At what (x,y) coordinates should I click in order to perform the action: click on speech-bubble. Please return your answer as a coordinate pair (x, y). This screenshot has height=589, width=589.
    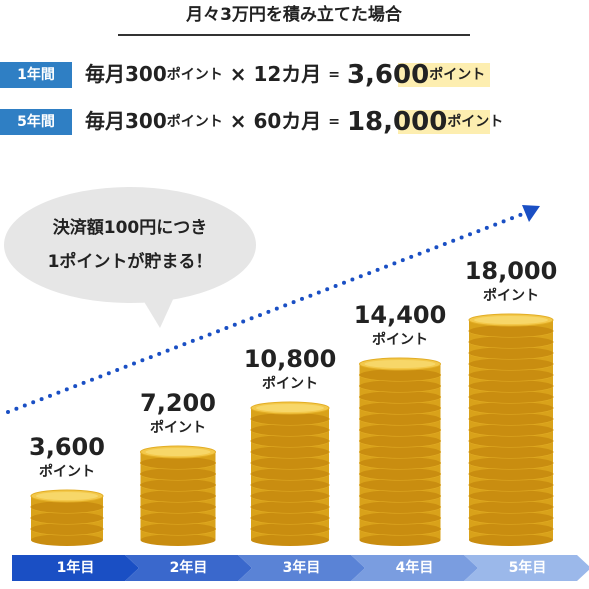
    Looking at the image, I should click on (130, 245).